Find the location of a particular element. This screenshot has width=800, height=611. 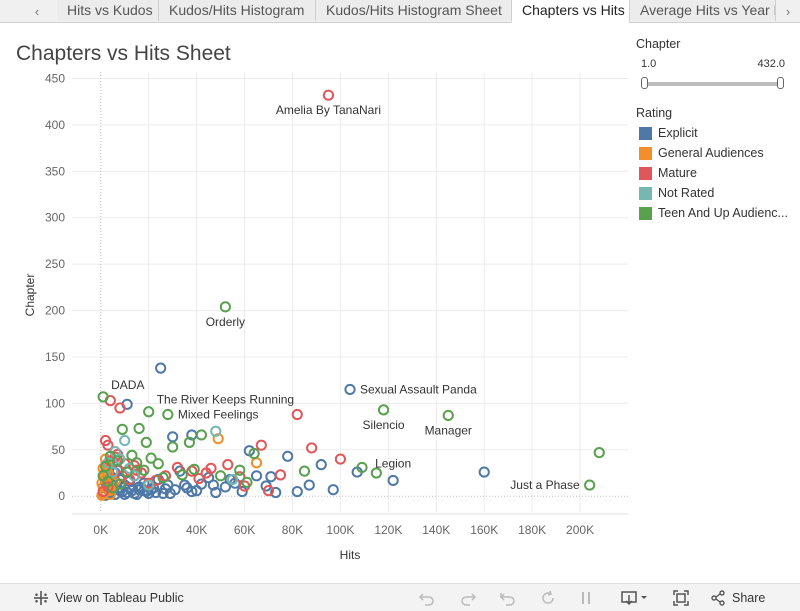

redo-icon is located at coordinates (468, 597).